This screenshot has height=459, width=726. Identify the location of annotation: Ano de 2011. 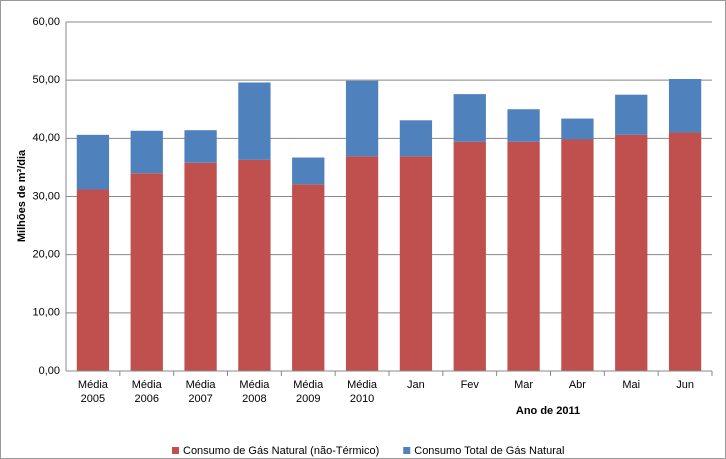
(548, 411).